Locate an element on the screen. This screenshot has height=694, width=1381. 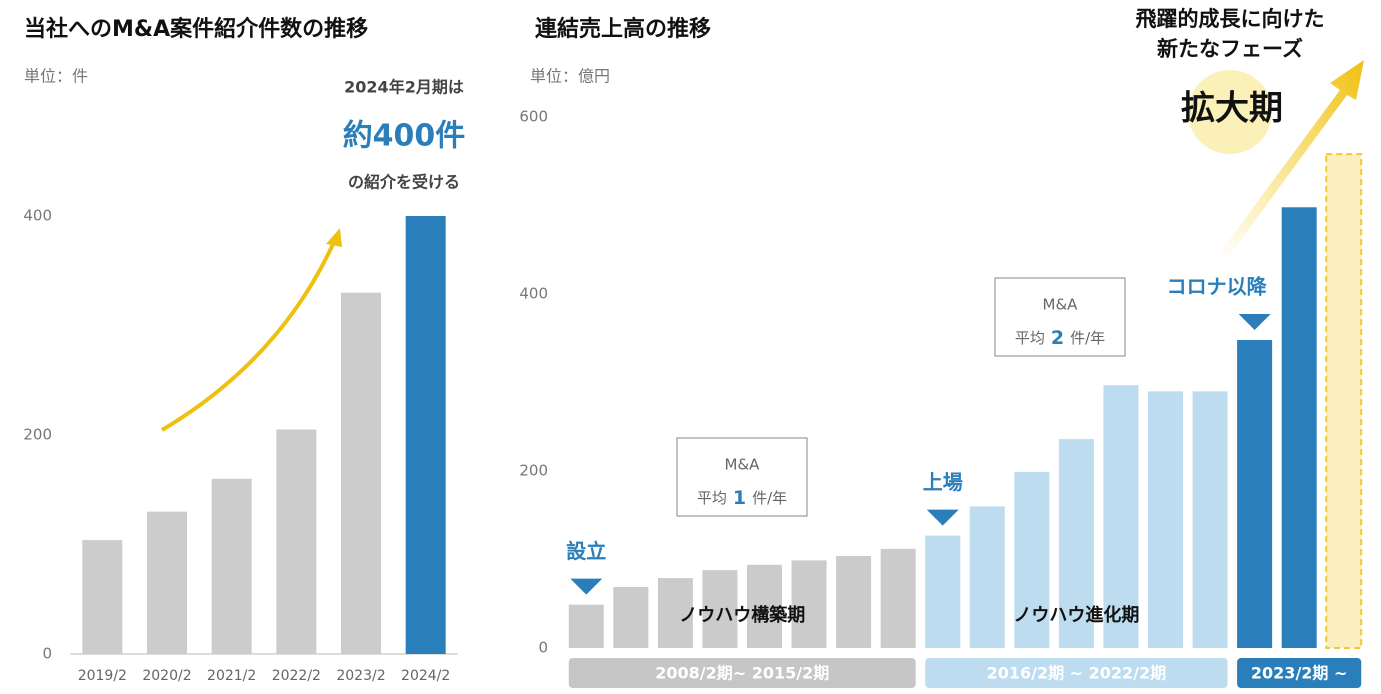
period-label: 2008/2期~ 2015/2期 is located at coordinates (742, 673).